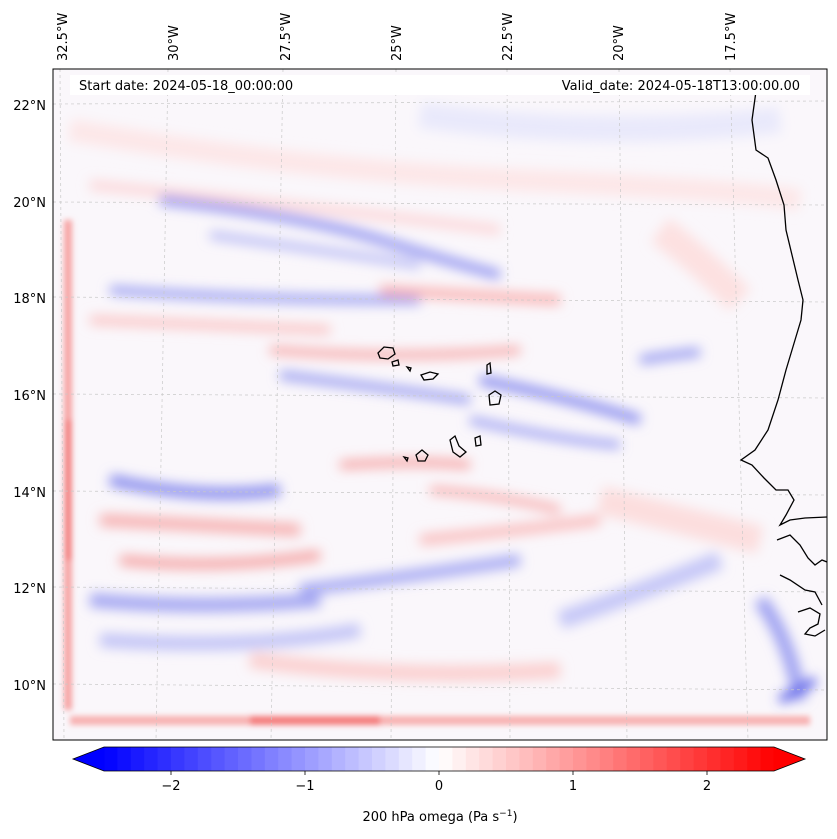  I want to click on lat-tick-label: 12°N, so click(29, 589).